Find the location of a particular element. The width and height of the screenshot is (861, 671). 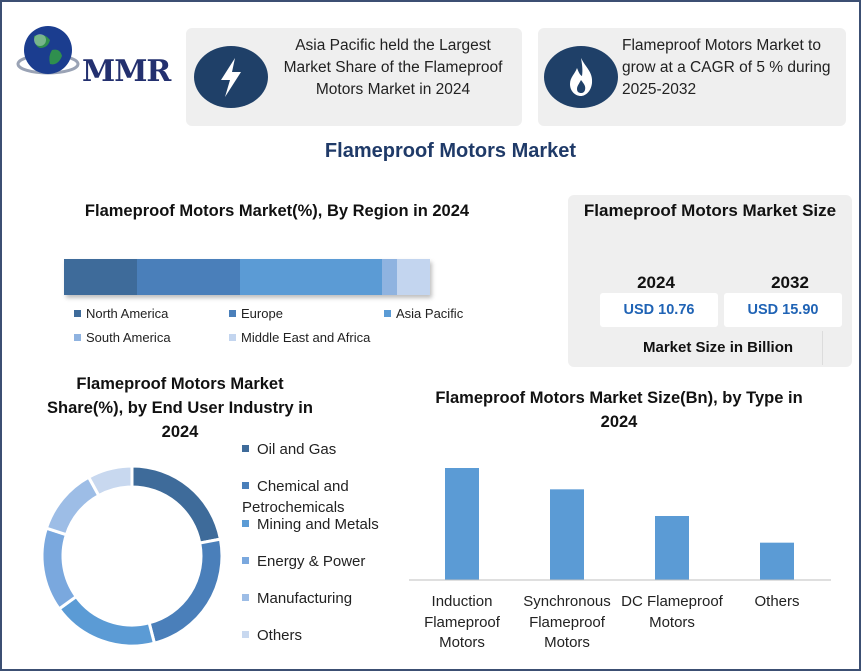

legend-label: Energy & Power is located at coordinates (311, 561).